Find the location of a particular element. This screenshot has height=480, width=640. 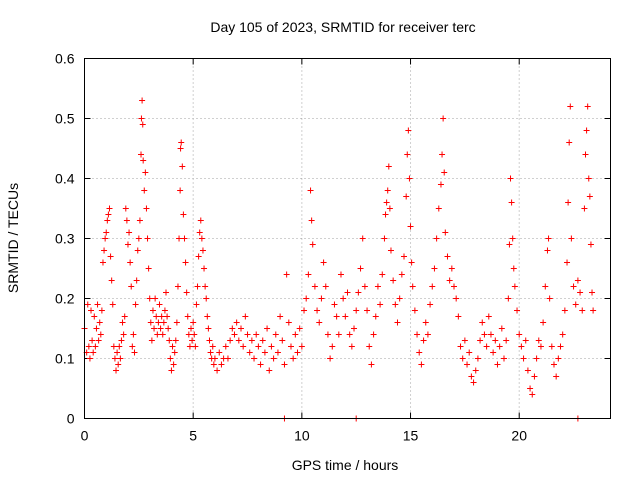

x-tick-label: 0 is located at coordinates (85, 436).